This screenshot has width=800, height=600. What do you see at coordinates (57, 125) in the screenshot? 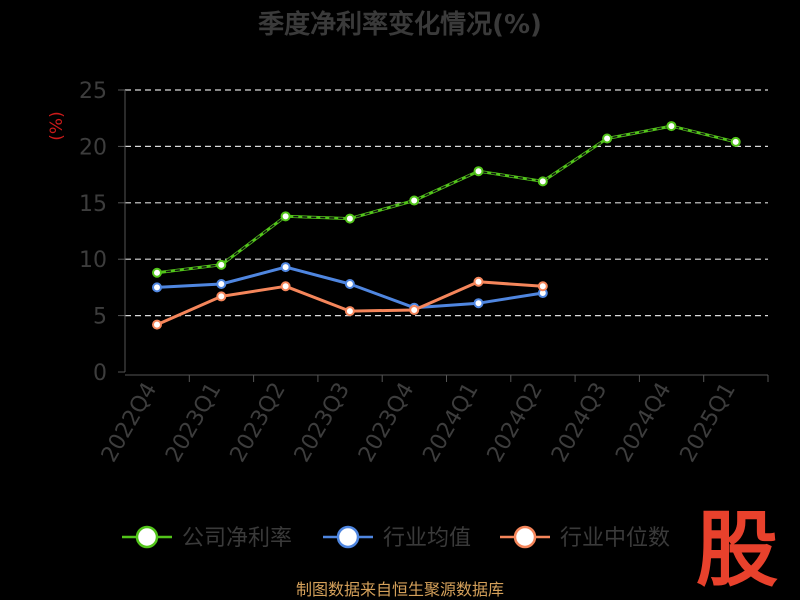
I see `y-axis-label: (%)` at bounding box center [57, 125].